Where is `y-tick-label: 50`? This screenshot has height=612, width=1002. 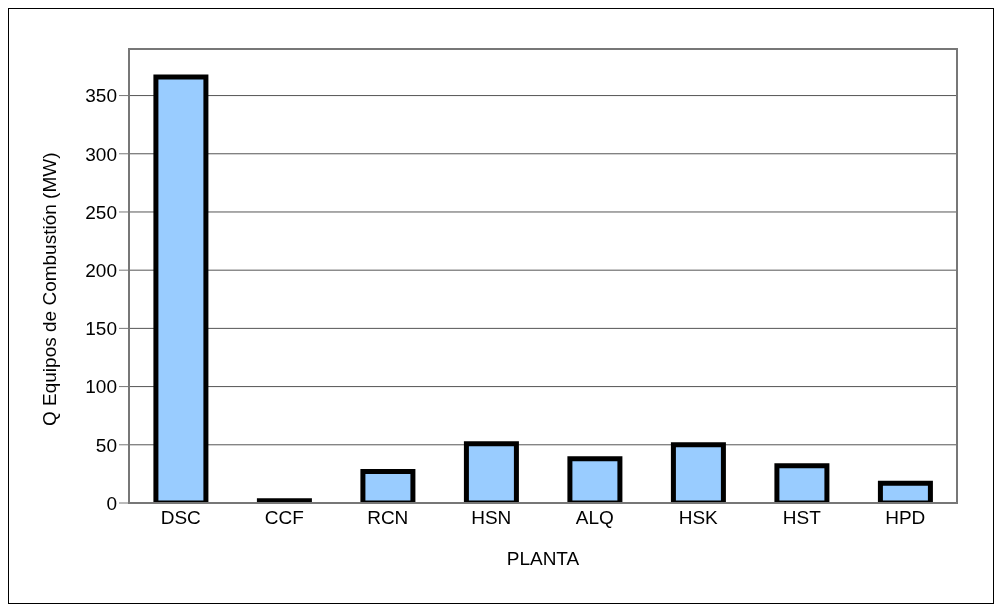 y-tick-label: 50 is located at coordinates (106, 445).